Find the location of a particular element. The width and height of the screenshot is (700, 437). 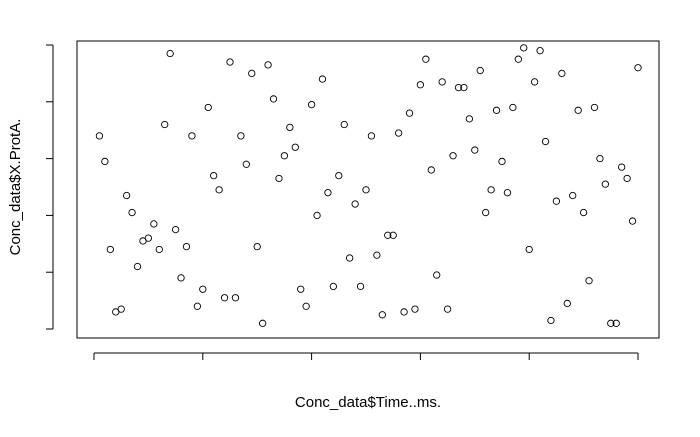

x-axis is located at coordinates (366, 356).